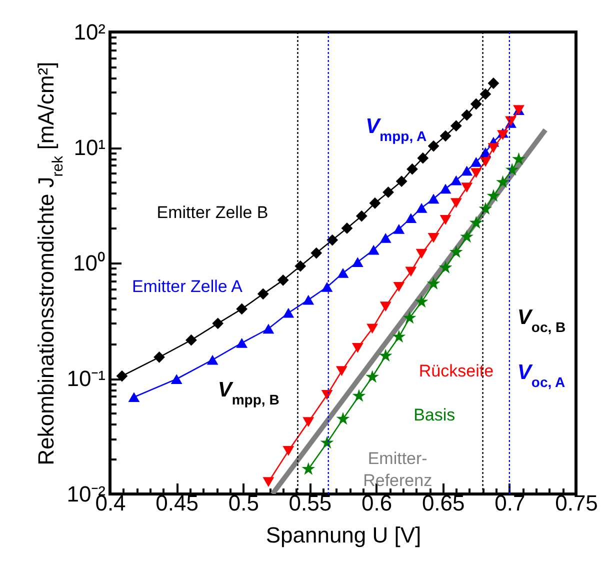 The width and height of the screenshot is (601, 579). I want to click on text: Emitter-Referenz, so click(397, 469).